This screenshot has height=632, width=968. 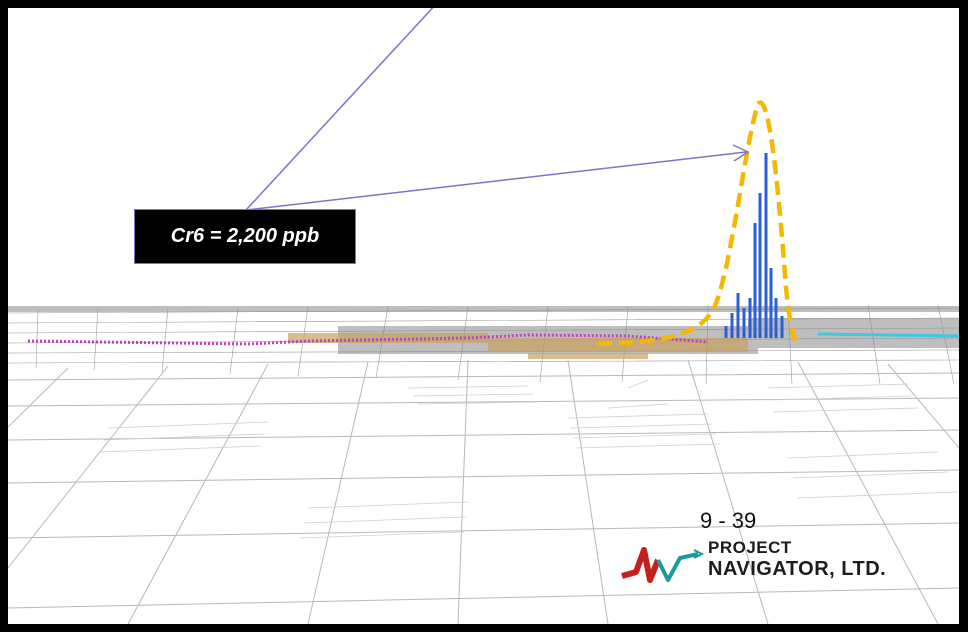 I want to click on dense-parcel-fill, so click(x=483, y=330).